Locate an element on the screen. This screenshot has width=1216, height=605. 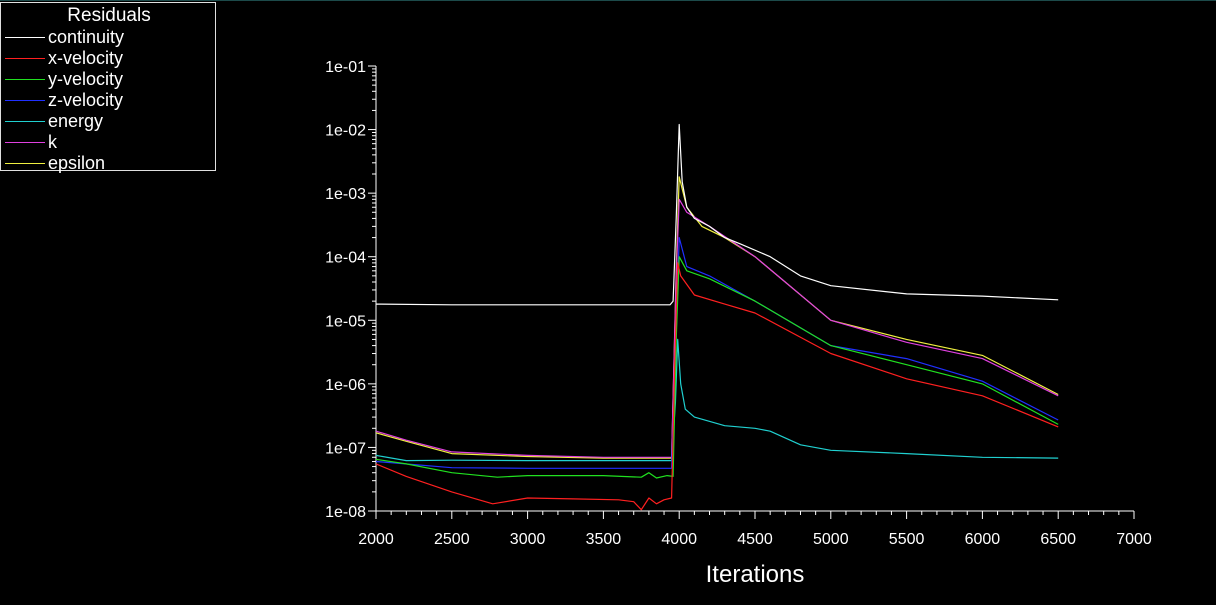
x-tick-label: 4000 is located at coordinates (679, 539).